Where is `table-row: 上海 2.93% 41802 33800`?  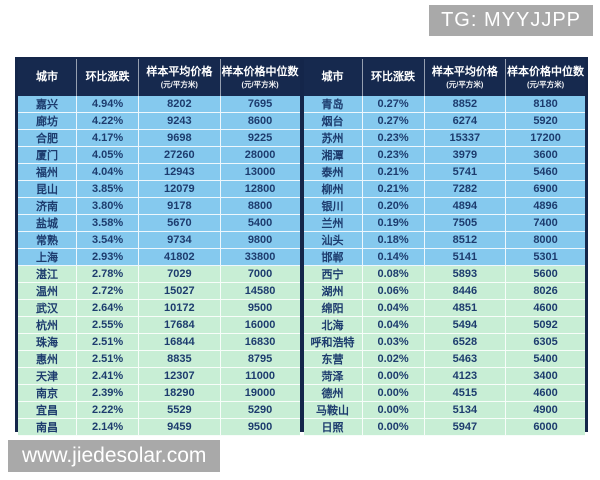 table-row: 上海 2.93% 41802 33800 is located at coordinates (159, 257).